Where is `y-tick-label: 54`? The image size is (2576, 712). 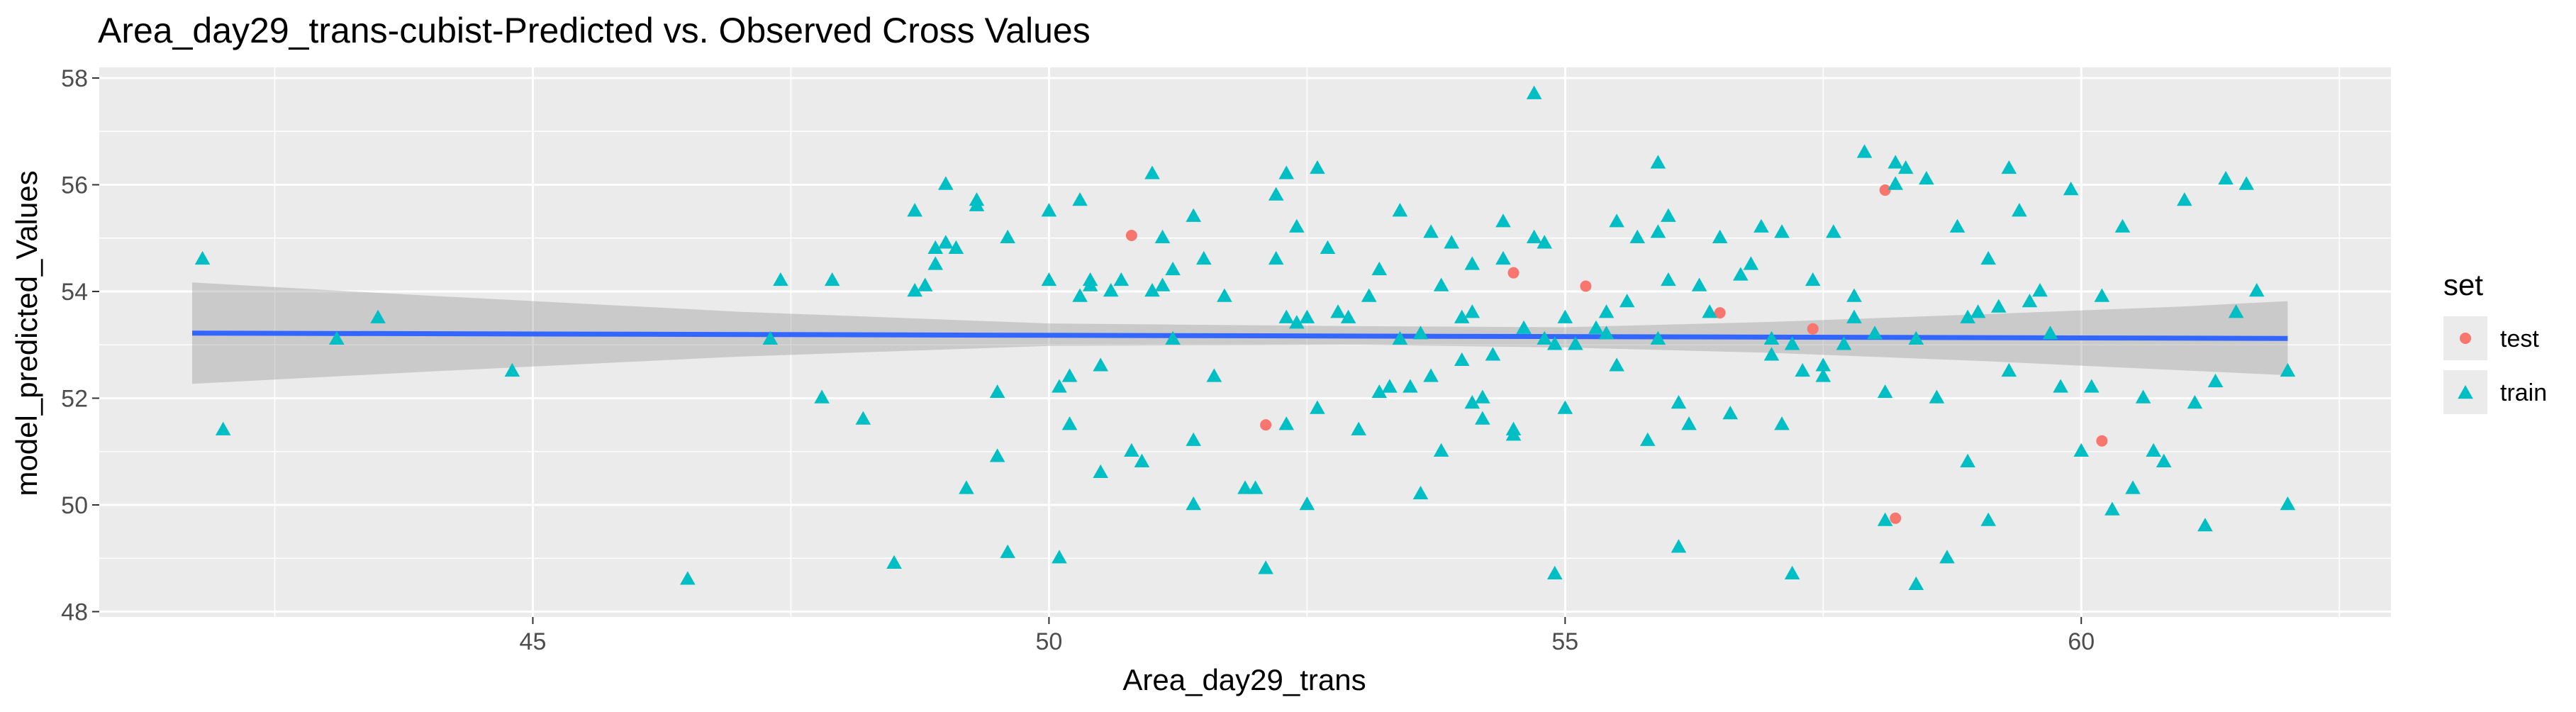
y-tick-label: 54 is located at coordinates (74, 292).